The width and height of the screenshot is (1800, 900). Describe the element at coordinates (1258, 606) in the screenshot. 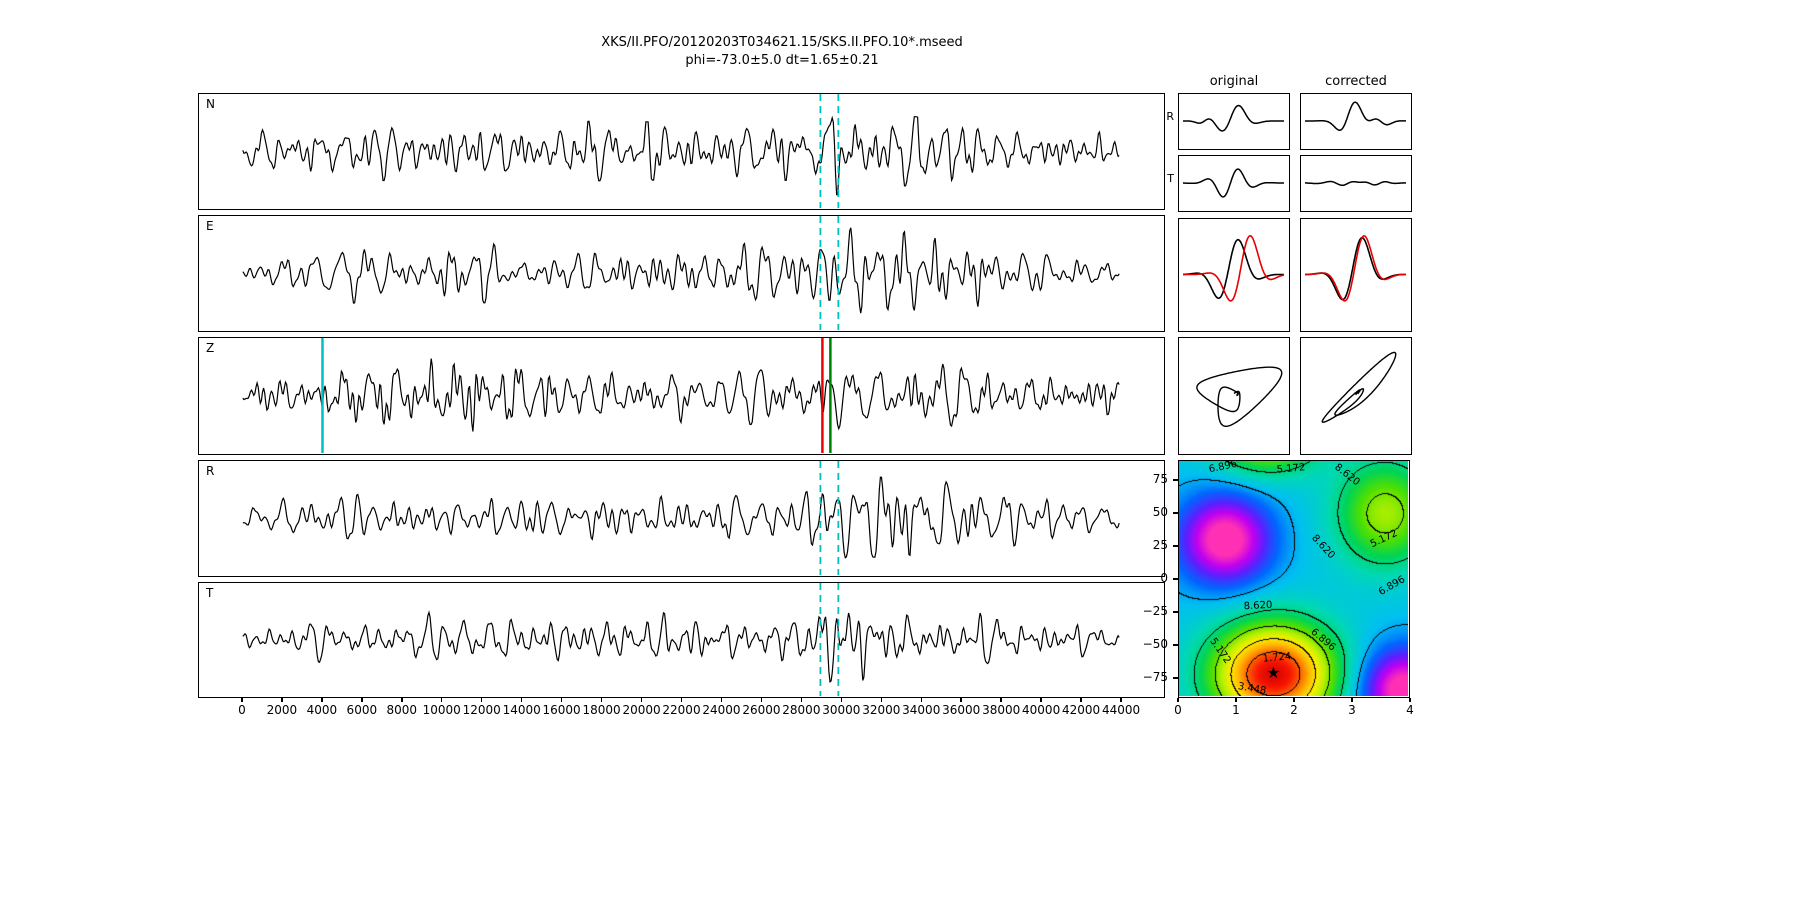

I see `contour-label: 8.620` at that location.